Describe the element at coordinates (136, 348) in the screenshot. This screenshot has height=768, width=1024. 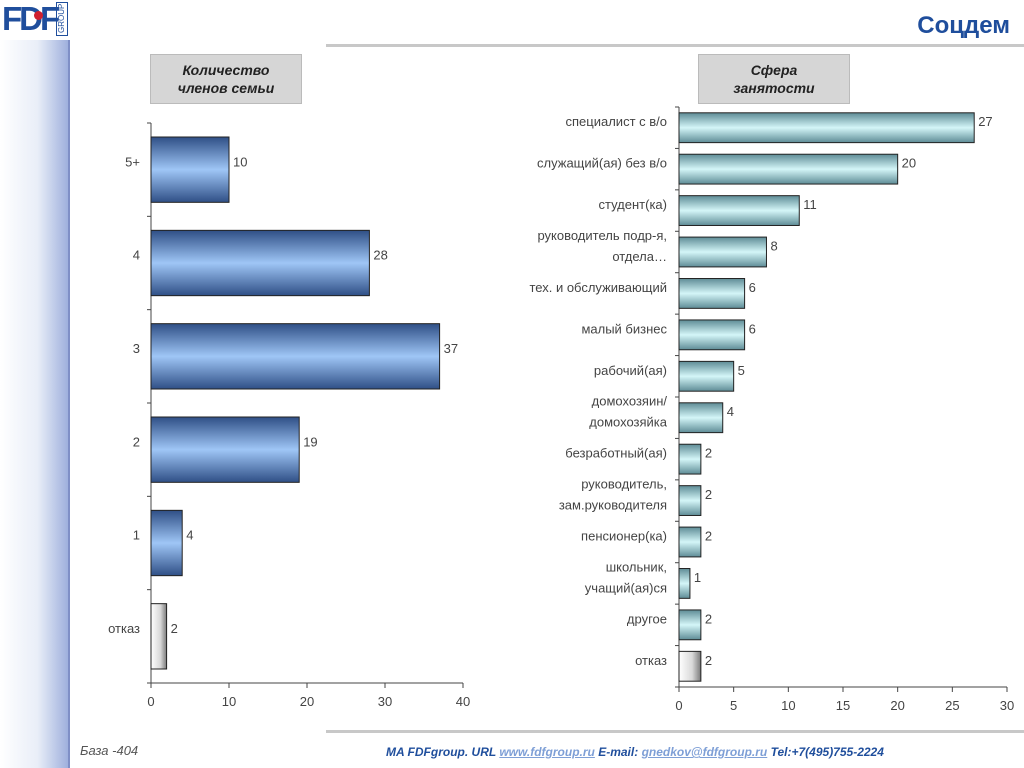
I see `category-label: 3` at that location.